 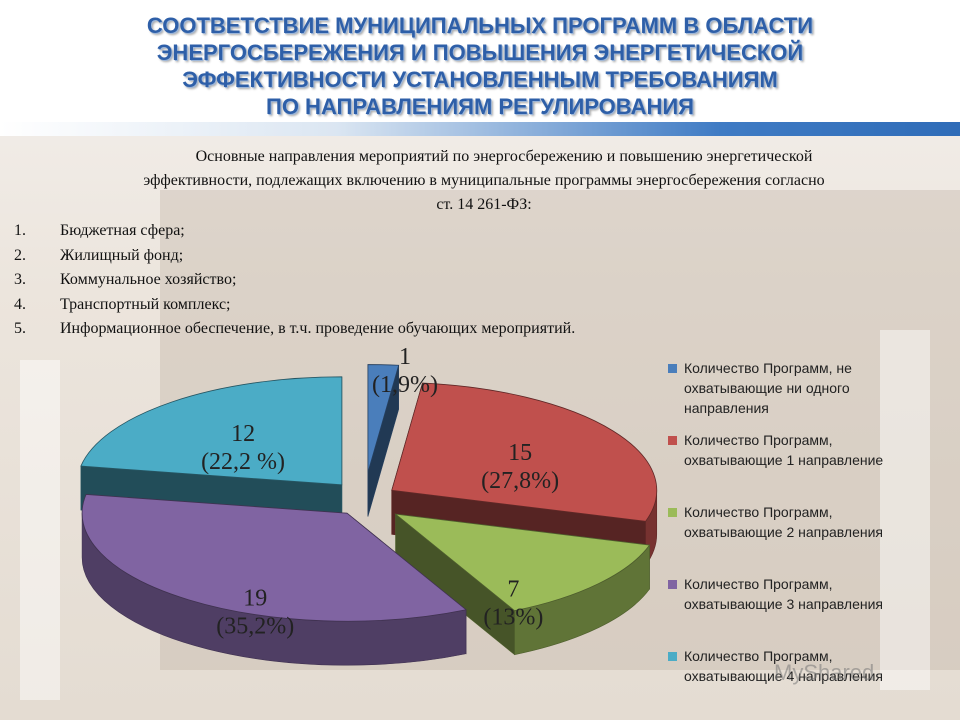 I want to click on legend-label: охватывающие 3 направления, so click(x=783, y=604).